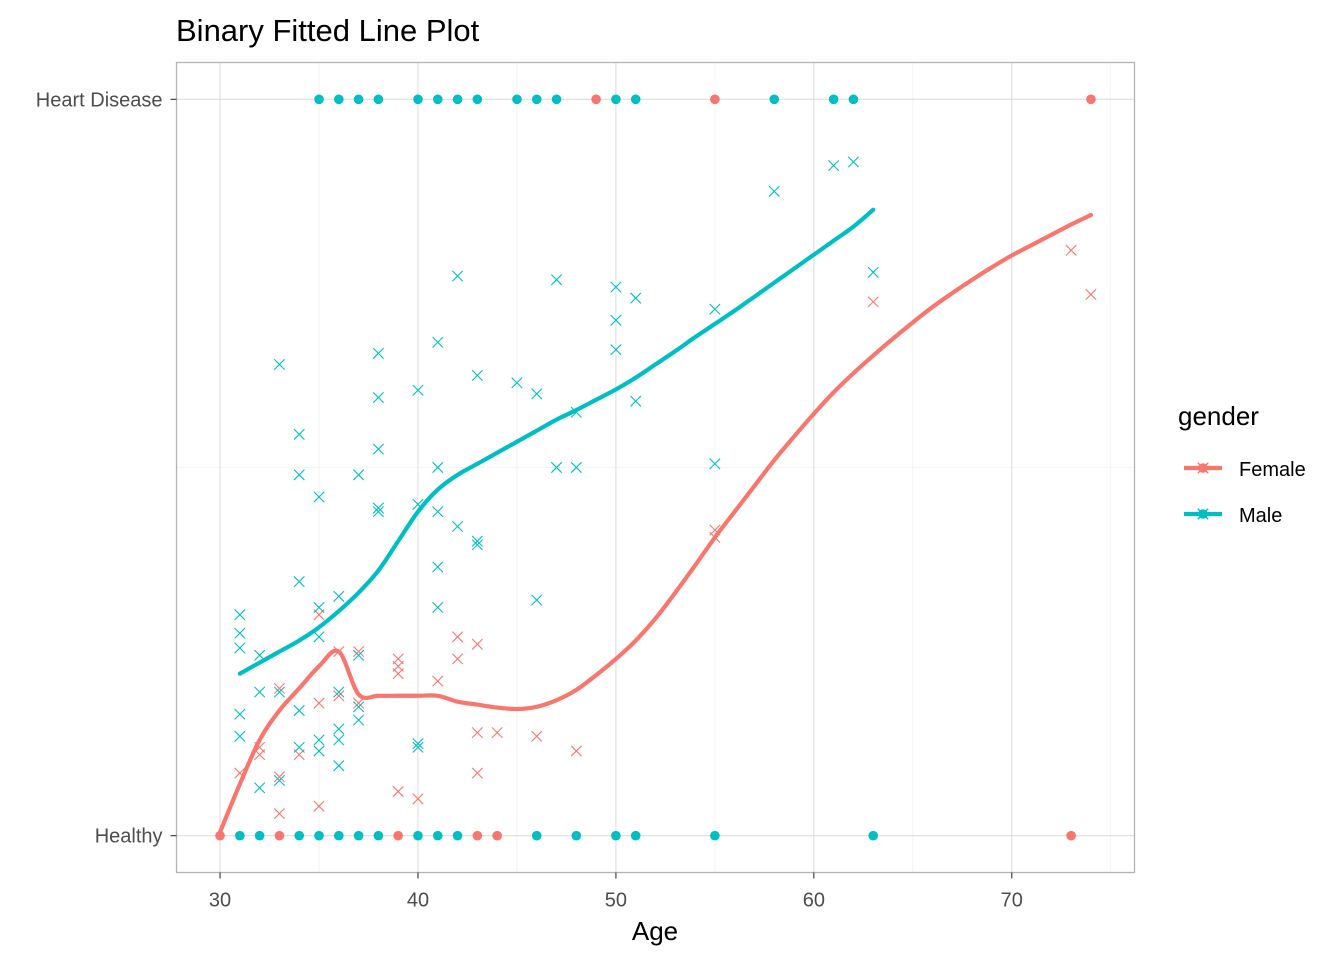 This screenshot has height=960, width=1344. What do you see at coordinates (418, 901) in the screenshot?
I see `x-tick-label: 40` at bounding box center [418, 901].